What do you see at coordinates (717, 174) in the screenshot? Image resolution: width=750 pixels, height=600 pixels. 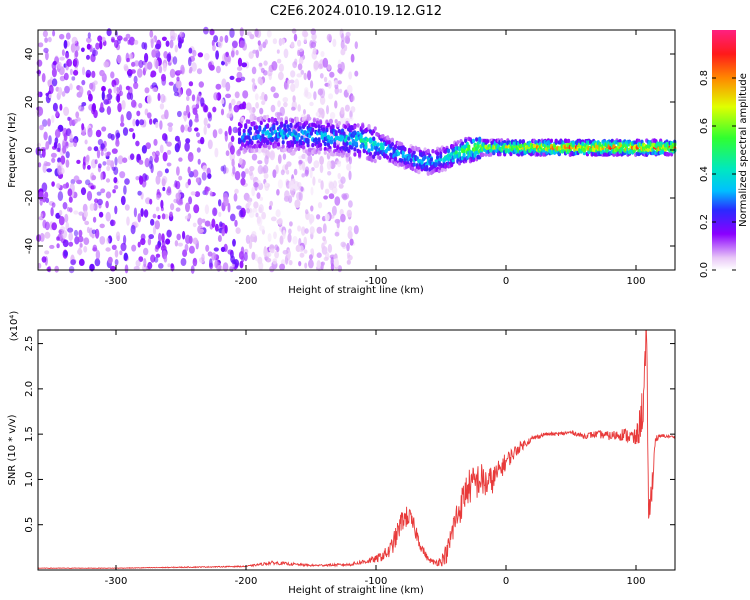 I see `colorbar-ticks: 0.0 0.2 0.4 0.6 0.8` at bounding box center [717, 174].